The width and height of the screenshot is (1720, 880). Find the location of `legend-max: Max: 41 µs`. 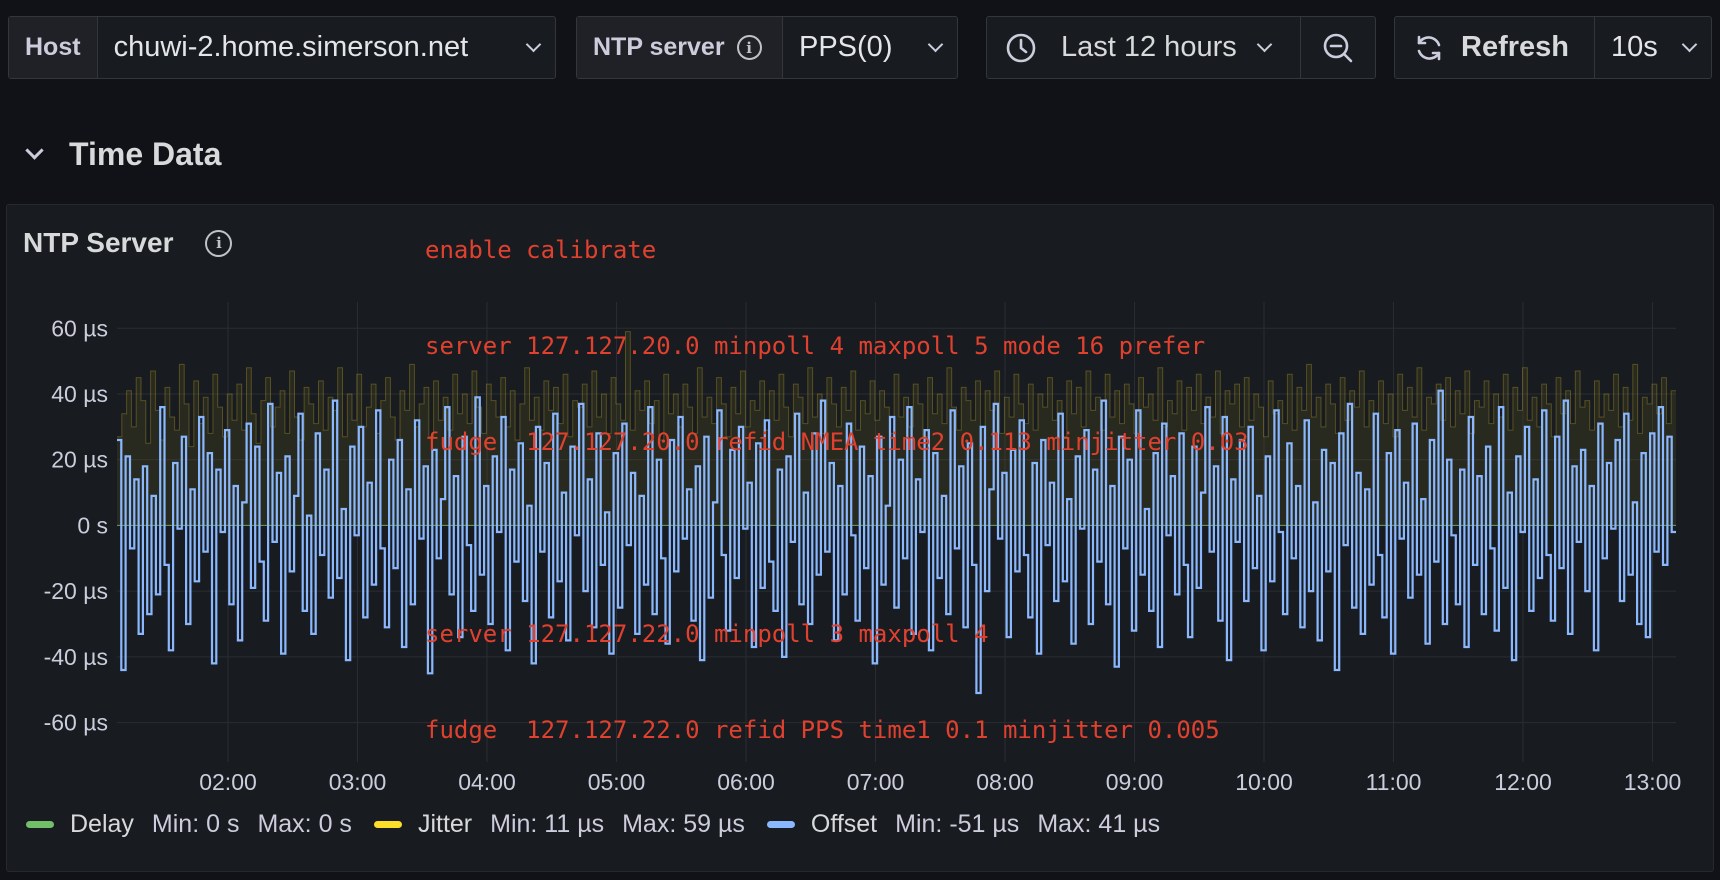

legend-max: Max: 41 µs is located at coordinates (1099, 824).